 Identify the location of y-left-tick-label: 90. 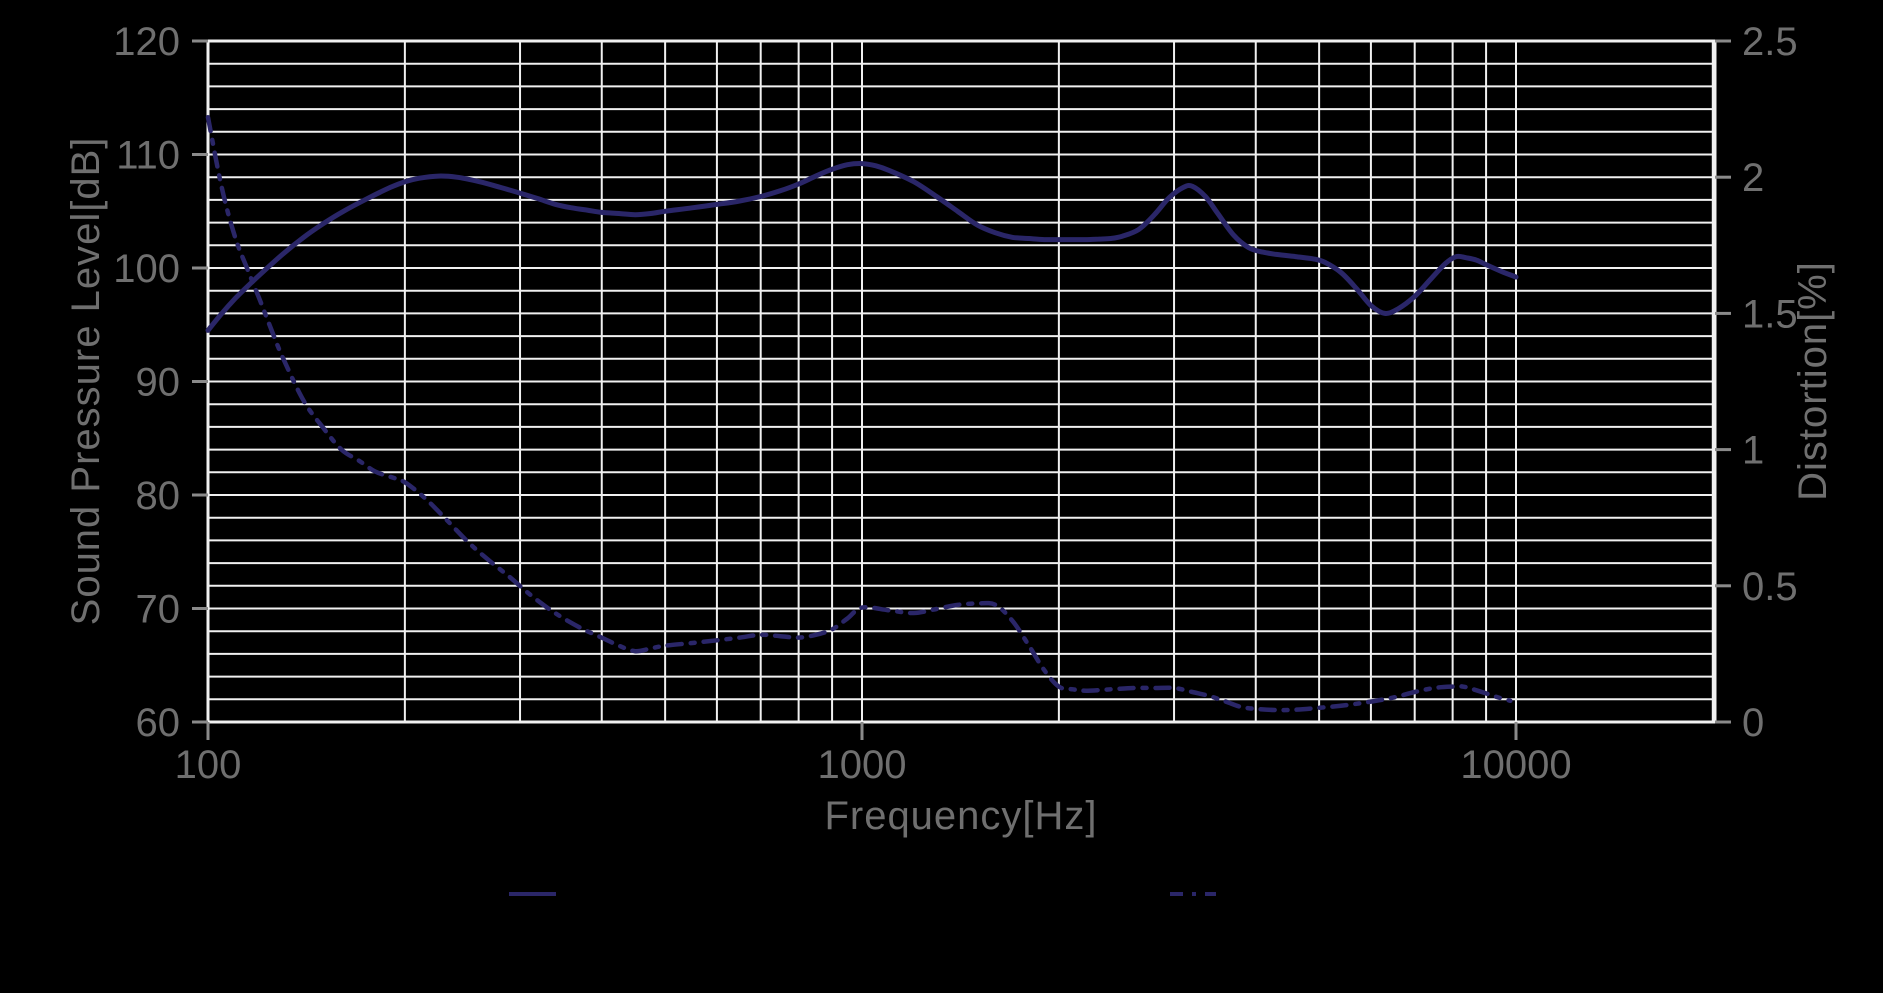
(158, 383).